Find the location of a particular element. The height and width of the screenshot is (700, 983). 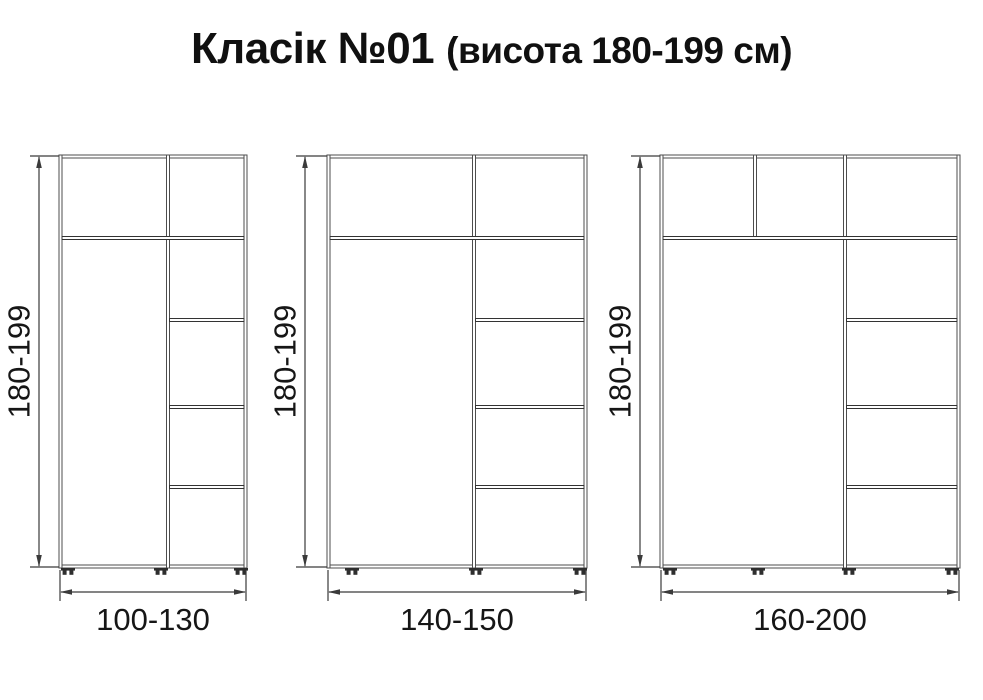

wardrobe-2-width-dimension: 140-150 is located at coordinates (457, 603).